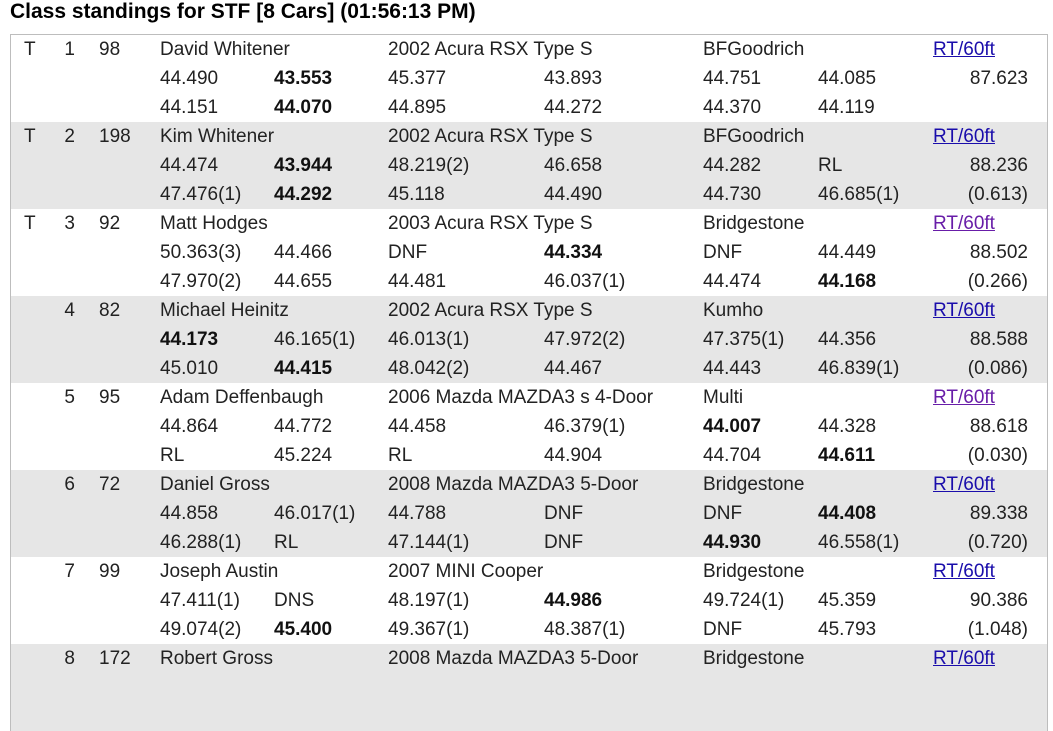 This screenshot has height=731, width=1053. I want to click on car-model: 2002 Acura RSX Type S, so click(490, 49).